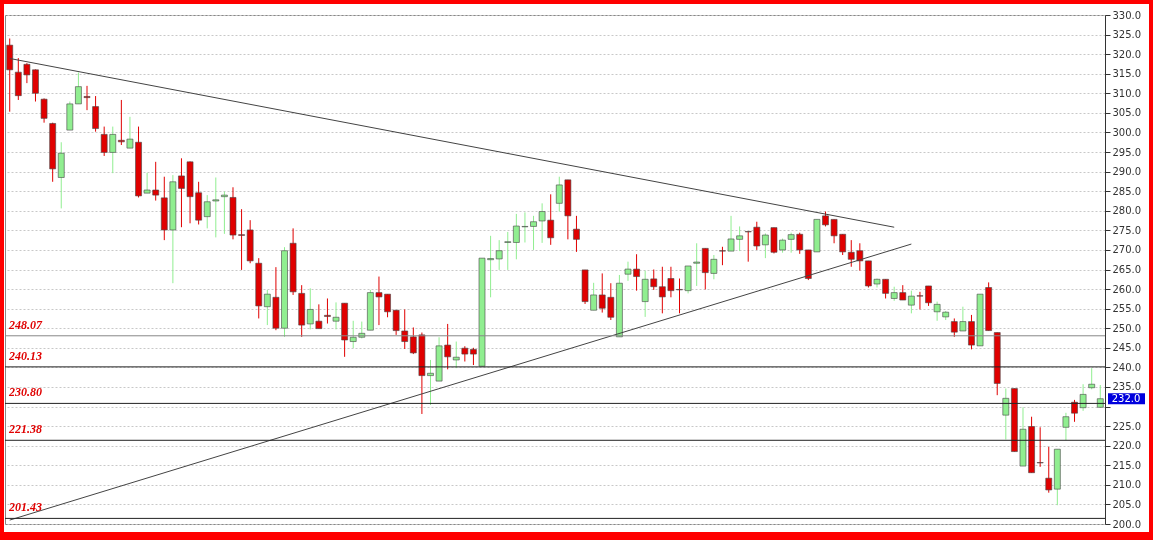 This screenshot has height=540, width=1153. I want to click on ref-line-label: 221.38, so click(25, 429).